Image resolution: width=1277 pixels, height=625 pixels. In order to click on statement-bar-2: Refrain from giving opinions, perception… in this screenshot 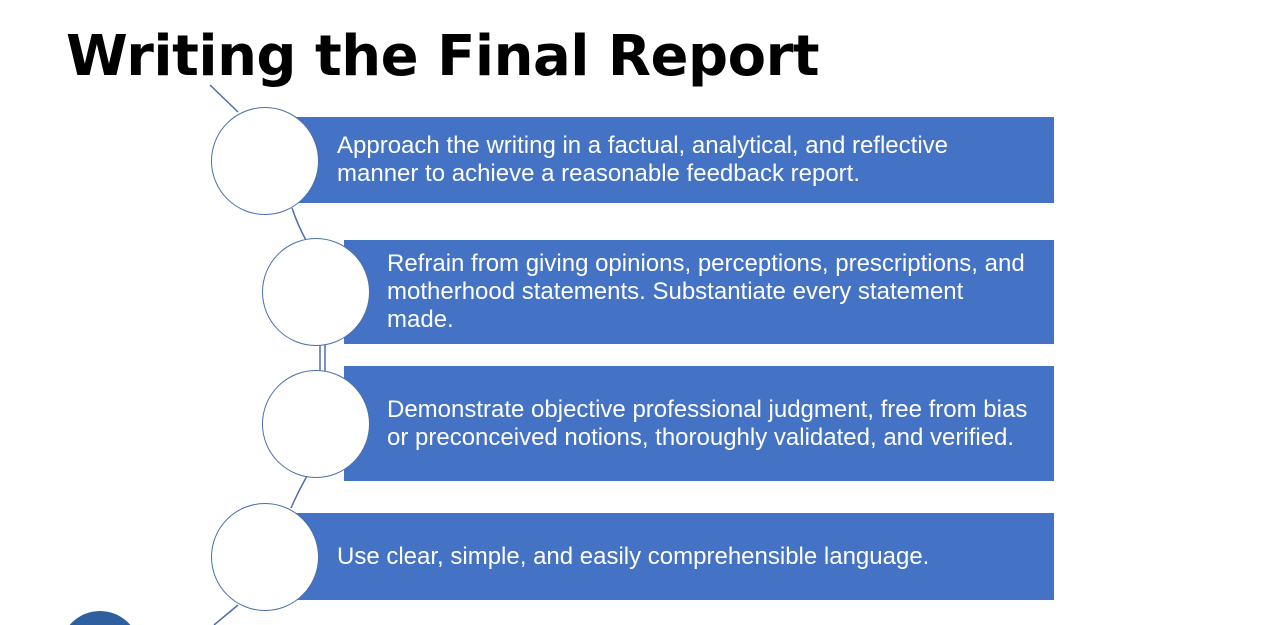, I will do `click(699, 292)`.